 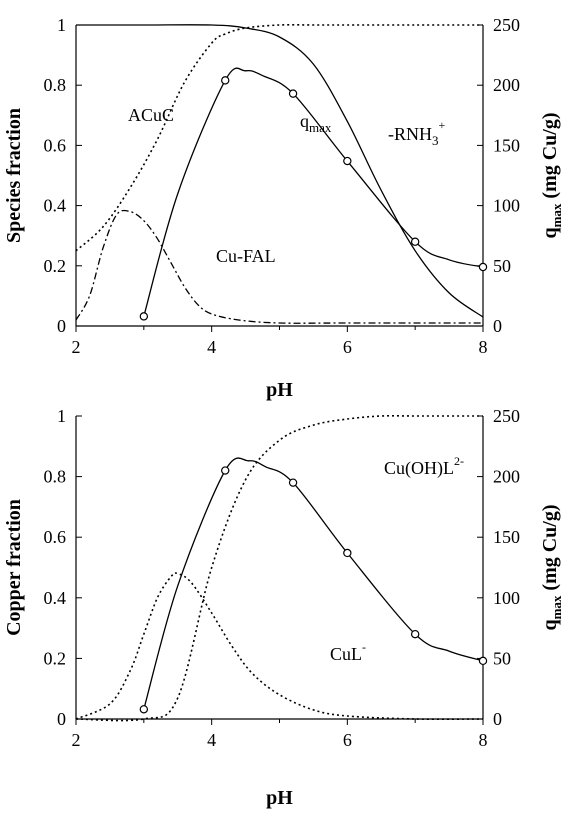 I want to click on series-label-sup: +, so click(x=442, y=125).